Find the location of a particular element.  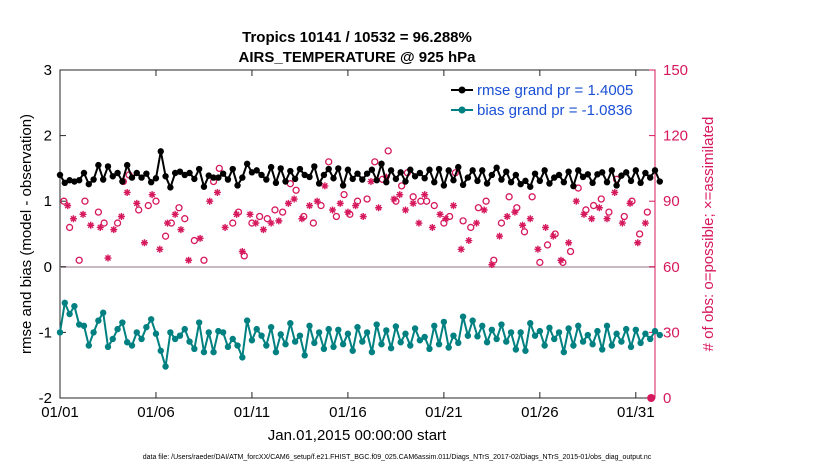

legend-box is located at coordinates (548, 98).